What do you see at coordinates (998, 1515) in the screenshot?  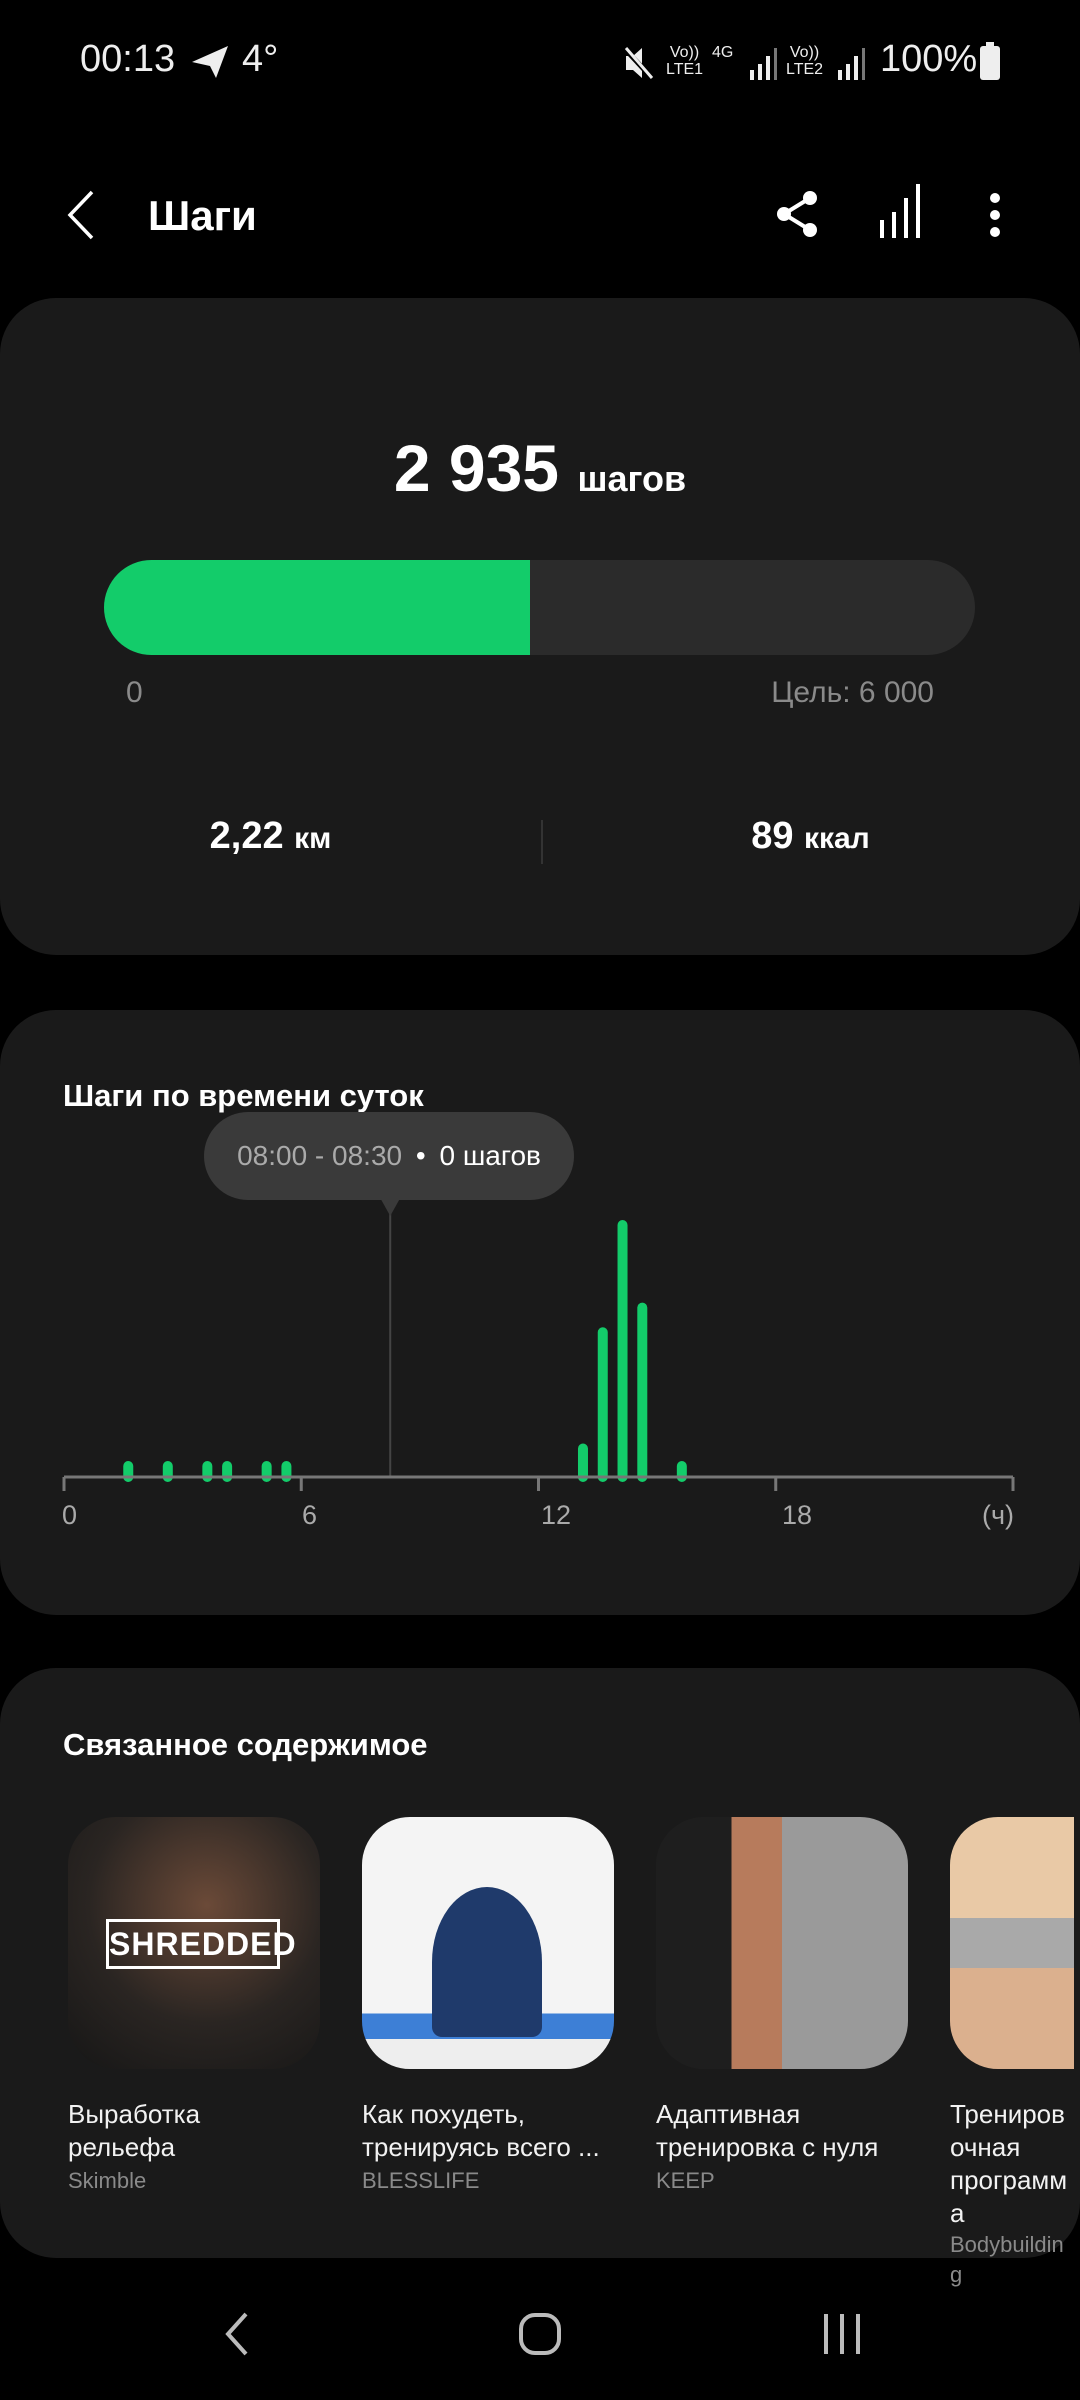 I see `x-axis-unit: (ч)` at bounding box center [998, 1515].